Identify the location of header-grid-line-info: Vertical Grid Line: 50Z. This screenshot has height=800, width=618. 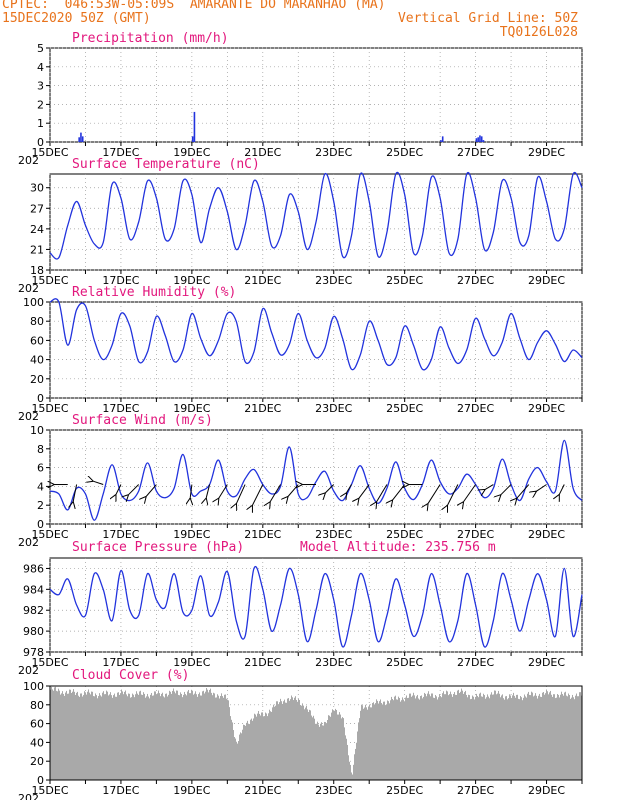
(487, 18).